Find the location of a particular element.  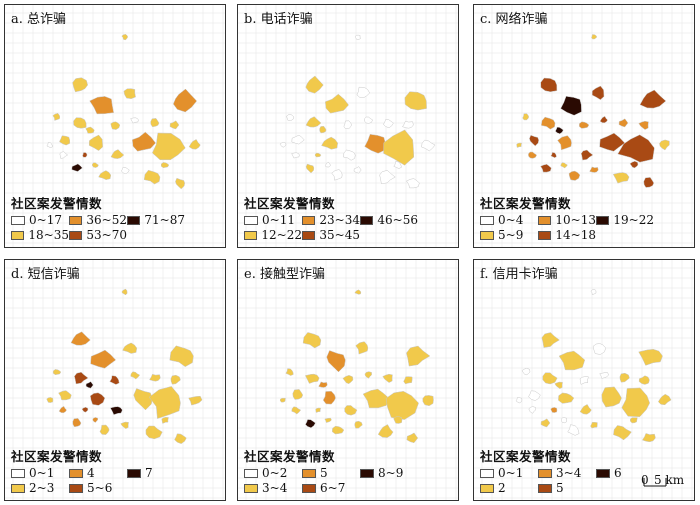

legend-label: 5~9 is located at coordinates (511, 235).